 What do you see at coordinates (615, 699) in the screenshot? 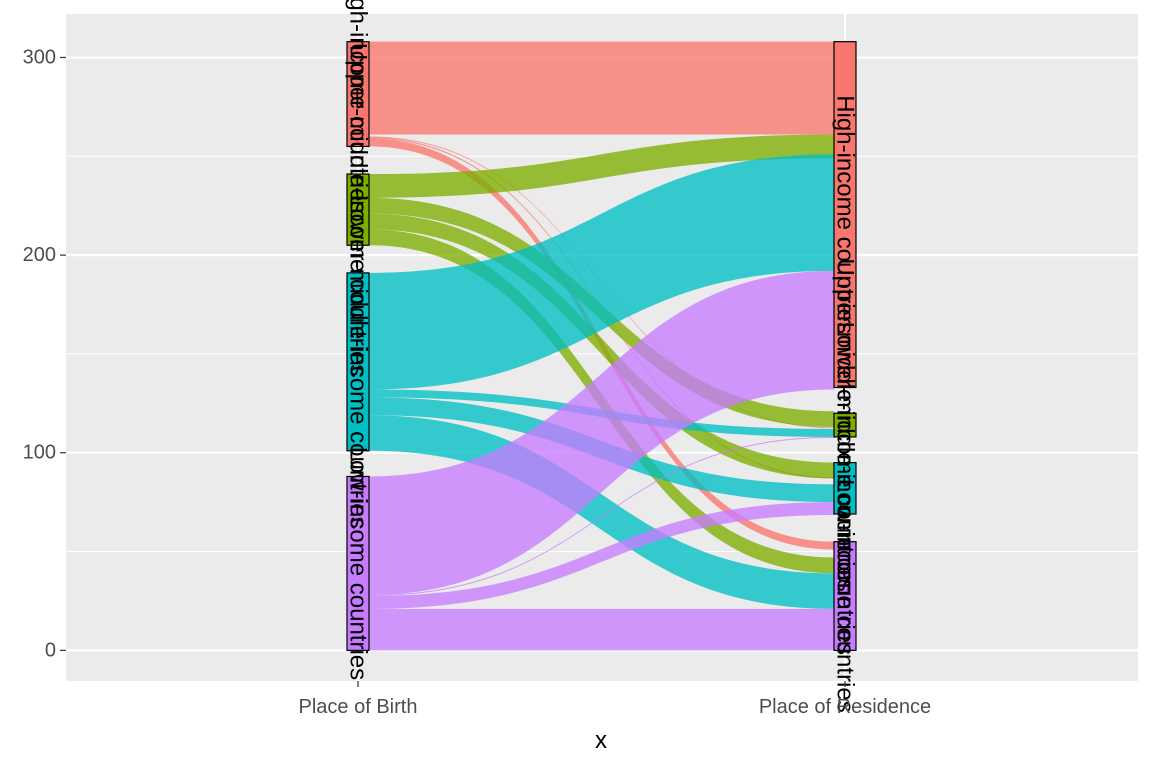
I see `x-axis: Place of Birth Place of Residence` at bounding box center [615, 699].